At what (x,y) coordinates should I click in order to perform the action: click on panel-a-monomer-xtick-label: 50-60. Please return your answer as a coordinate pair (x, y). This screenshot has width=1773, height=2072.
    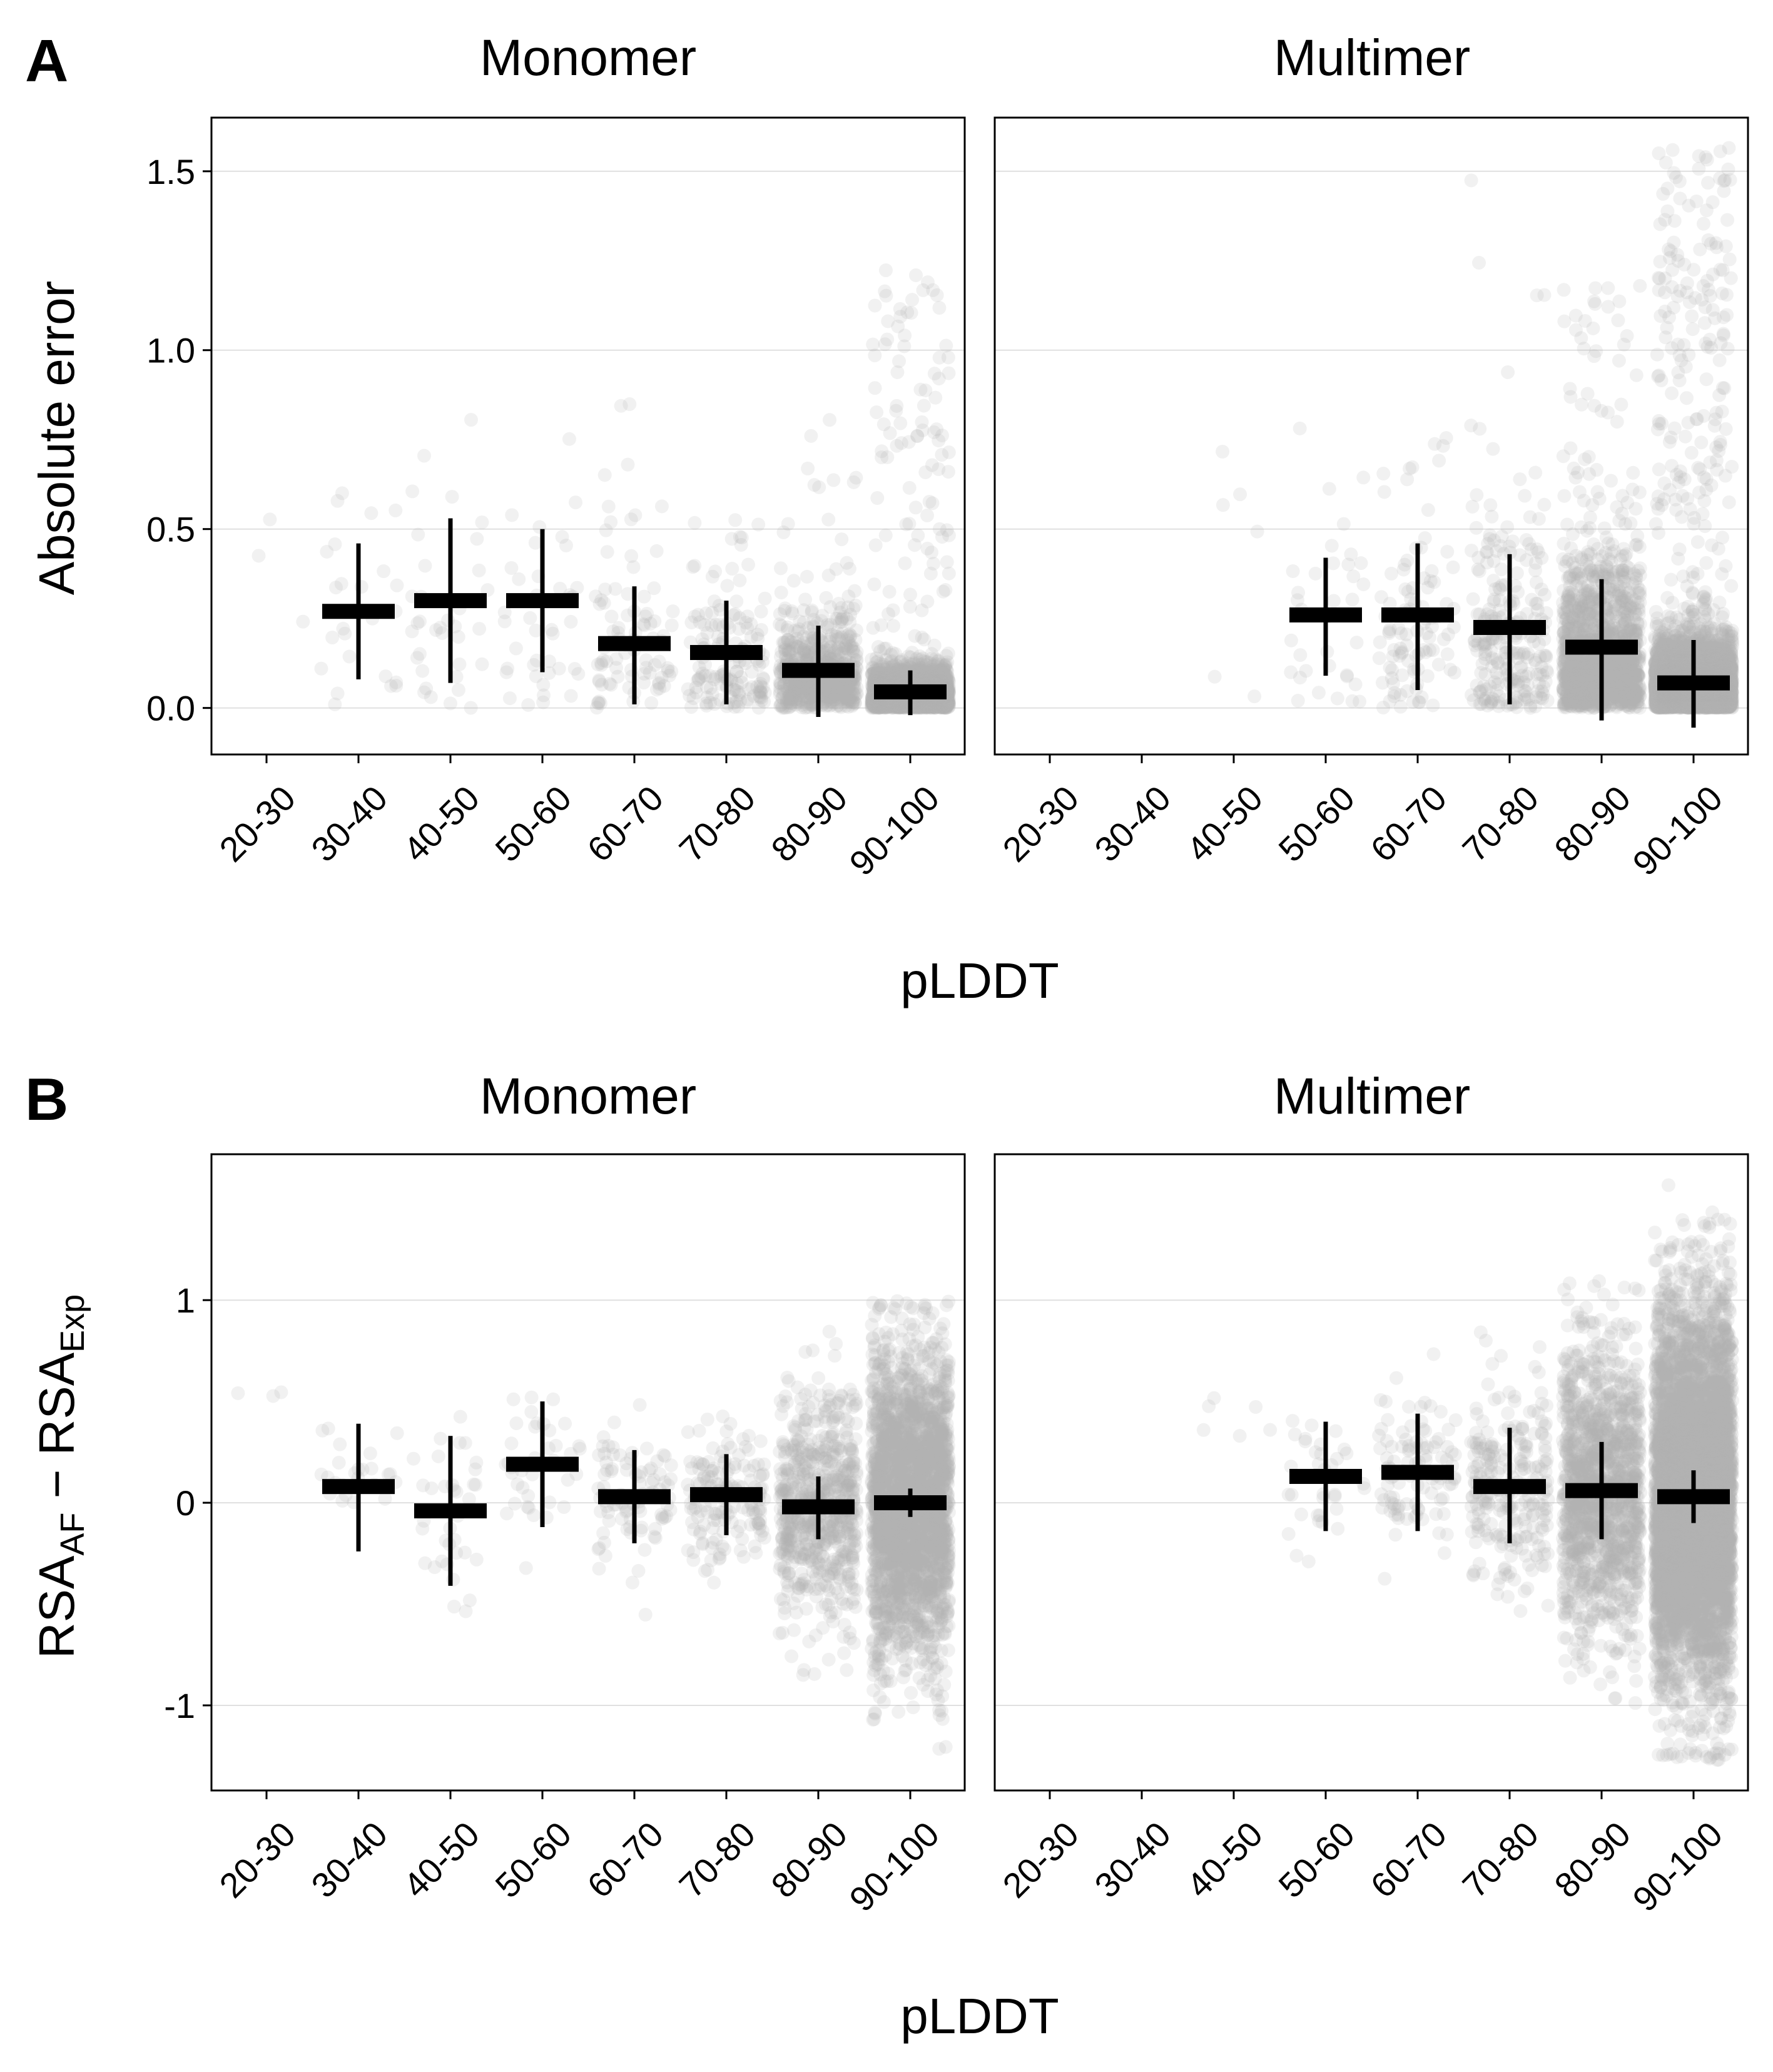
    Looking at the image, I should click on (533, 824).